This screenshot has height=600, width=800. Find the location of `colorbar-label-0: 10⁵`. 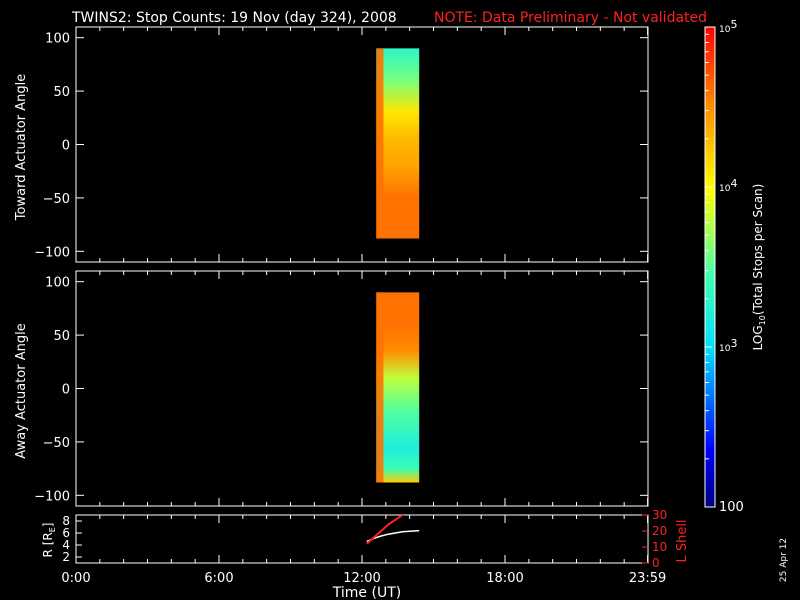

colorbar-label-0: 10⁵ is located at coordinates (728, 26).